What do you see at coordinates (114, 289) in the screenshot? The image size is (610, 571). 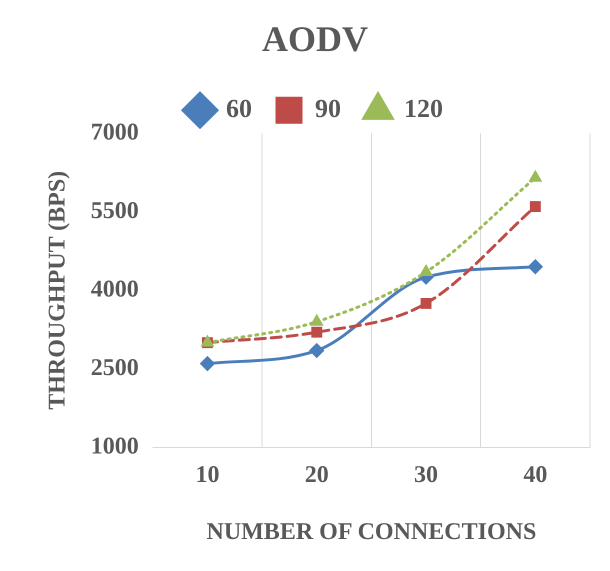 I see `y-tick-label: 4000` at bounding box center [114, 289].